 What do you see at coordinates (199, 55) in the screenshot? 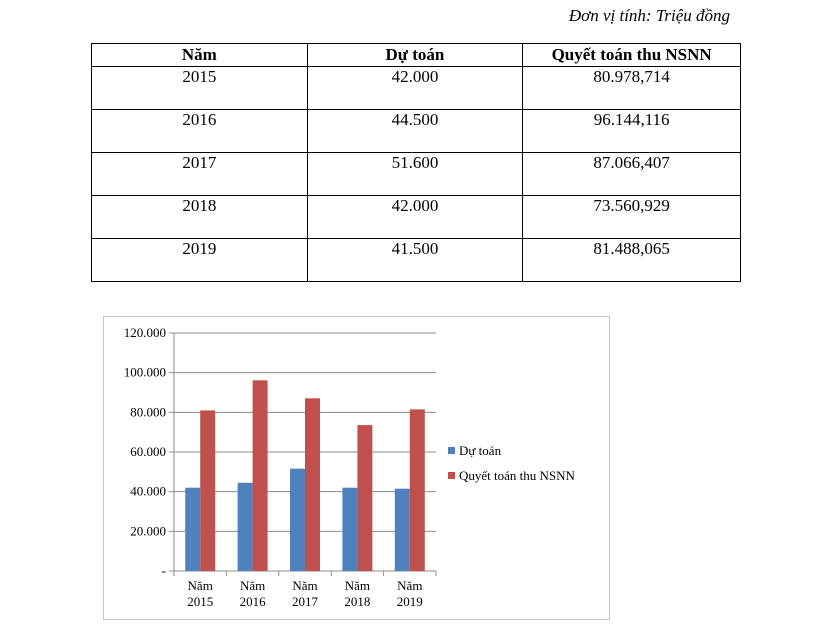
I see `header-year: Năm` at bounding box center [199, 55].